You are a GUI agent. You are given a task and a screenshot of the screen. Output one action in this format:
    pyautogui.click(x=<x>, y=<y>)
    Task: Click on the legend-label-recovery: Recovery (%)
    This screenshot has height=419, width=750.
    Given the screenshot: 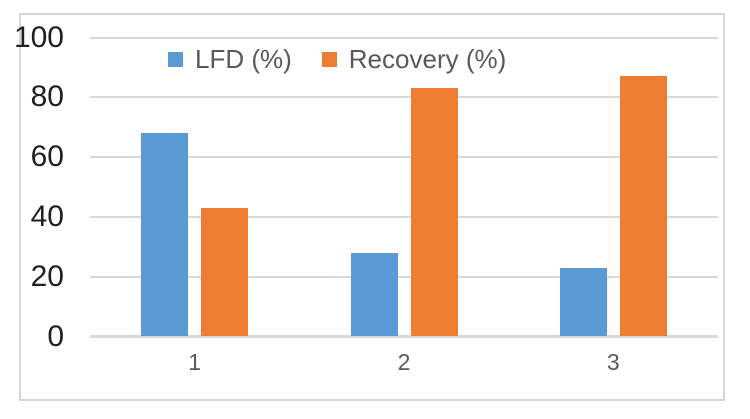 What is the action you would take?
    pyautogui.click(x=427, y=59)
    